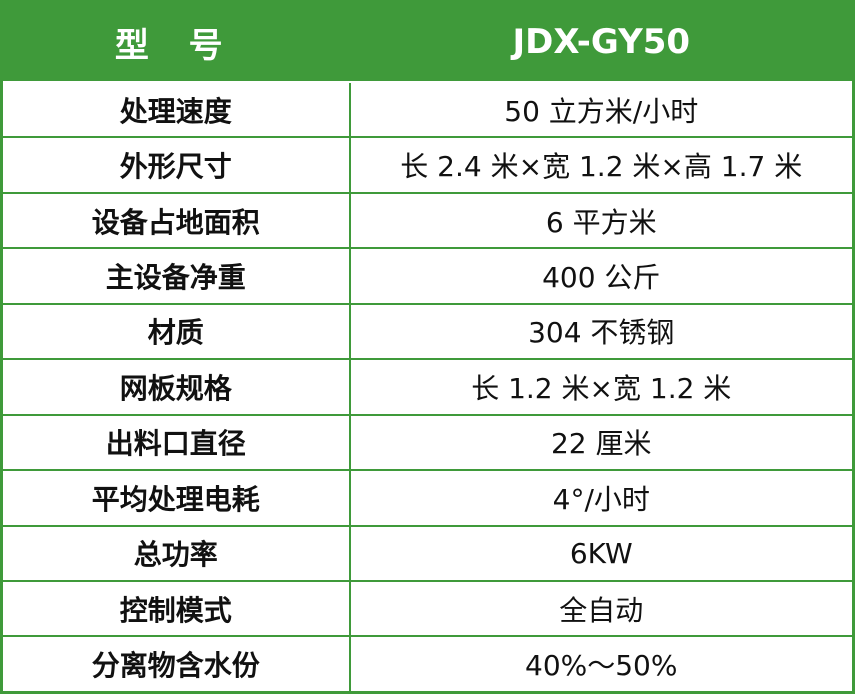 Image resolution: width=855 pixels, height=694 pixels. I want to click on spec-name: 控制模式, so click(175, 608).